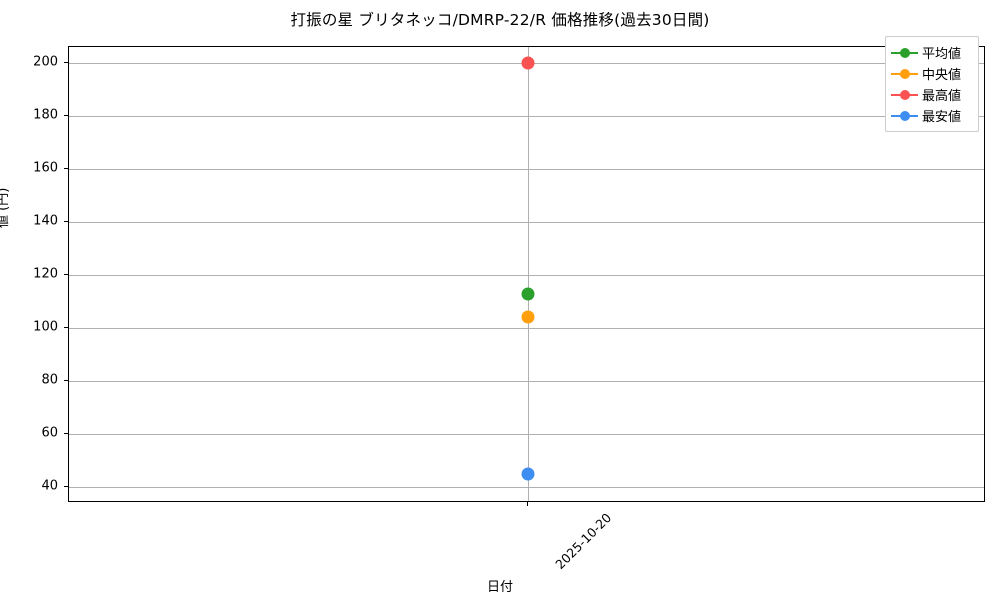 The image size is (1000, 600). I want to click on y-tick-label: 100, so click(45, 327).